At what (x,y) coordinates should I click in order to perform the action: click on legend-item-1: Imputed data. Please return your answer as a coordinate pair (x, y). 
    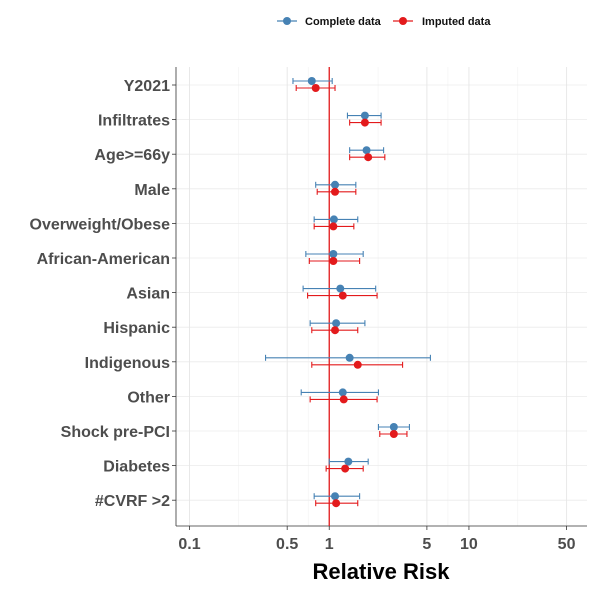
    Looking at the image, I should click on (442, 22).